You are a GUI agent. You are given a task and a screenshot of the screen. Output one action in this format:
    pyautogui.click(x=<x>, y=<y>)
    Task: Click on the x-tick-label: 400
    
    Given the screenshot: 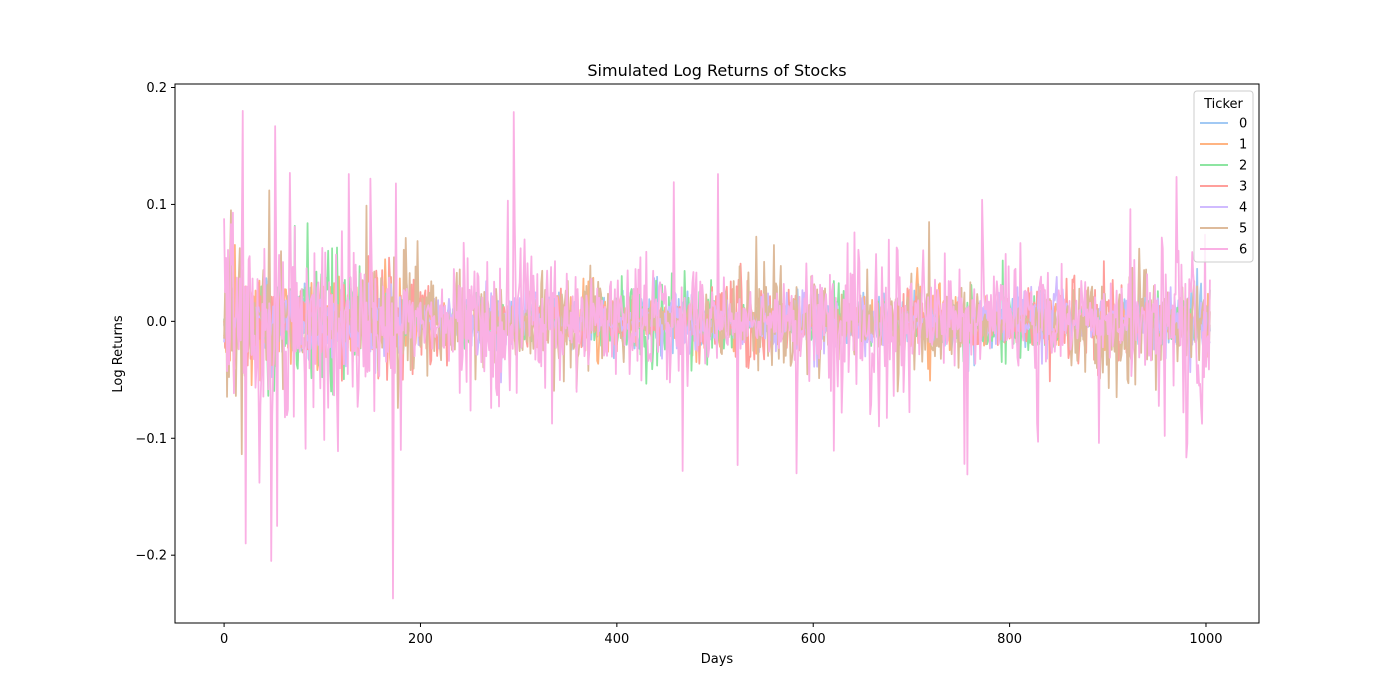 What is the action you would take?
    pyautogui.click(x=616, y=639)
    